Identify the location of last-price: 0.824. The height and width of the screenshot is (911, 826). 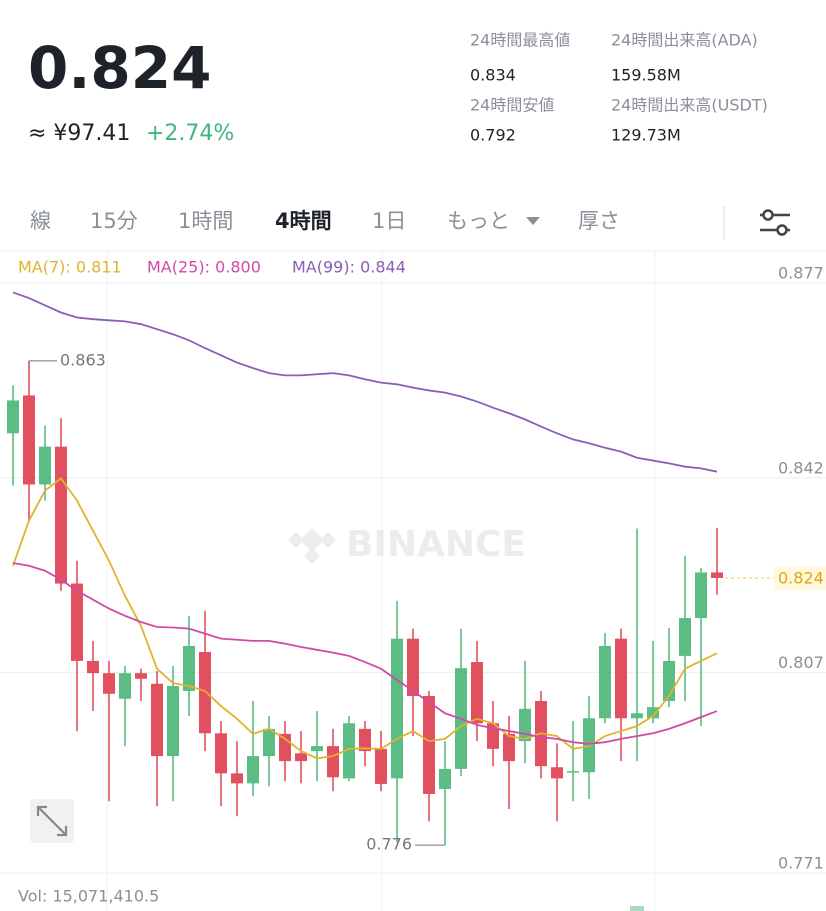
(119, 68).